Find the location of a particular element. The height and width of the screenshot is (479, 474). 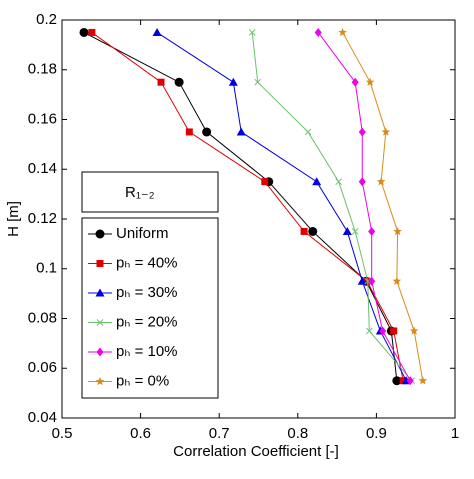

x-tick-label: 0.5 is located at coordinates (62, 433).